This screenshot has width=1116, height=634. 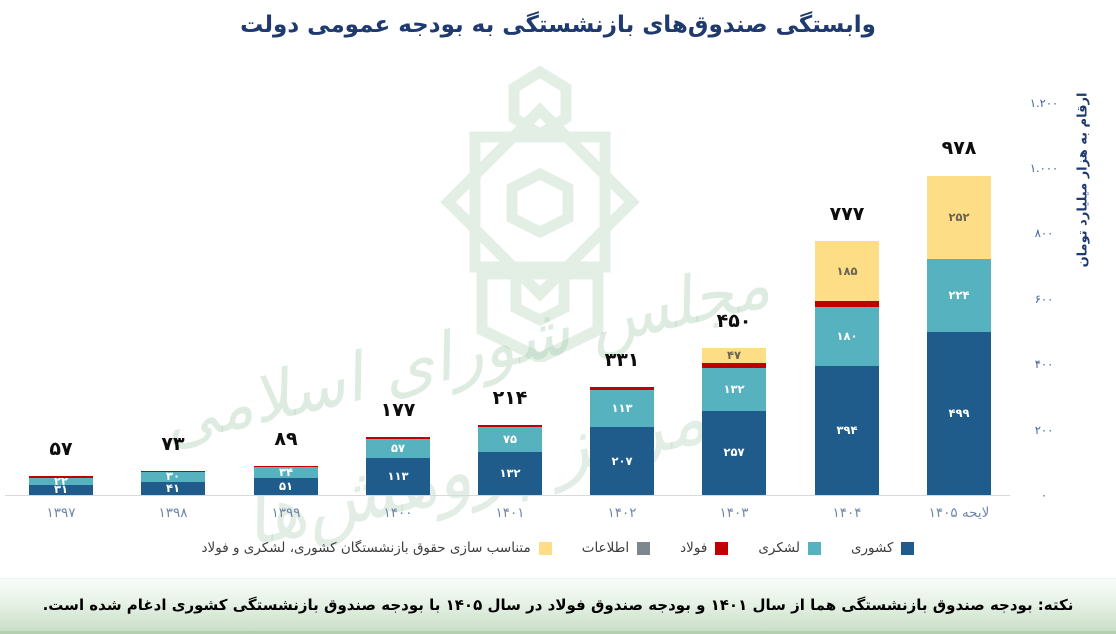 I want to click on stacked-bar: ۲۵۷ ۱۳۲ ۴۷, so click(x=734, y=421).